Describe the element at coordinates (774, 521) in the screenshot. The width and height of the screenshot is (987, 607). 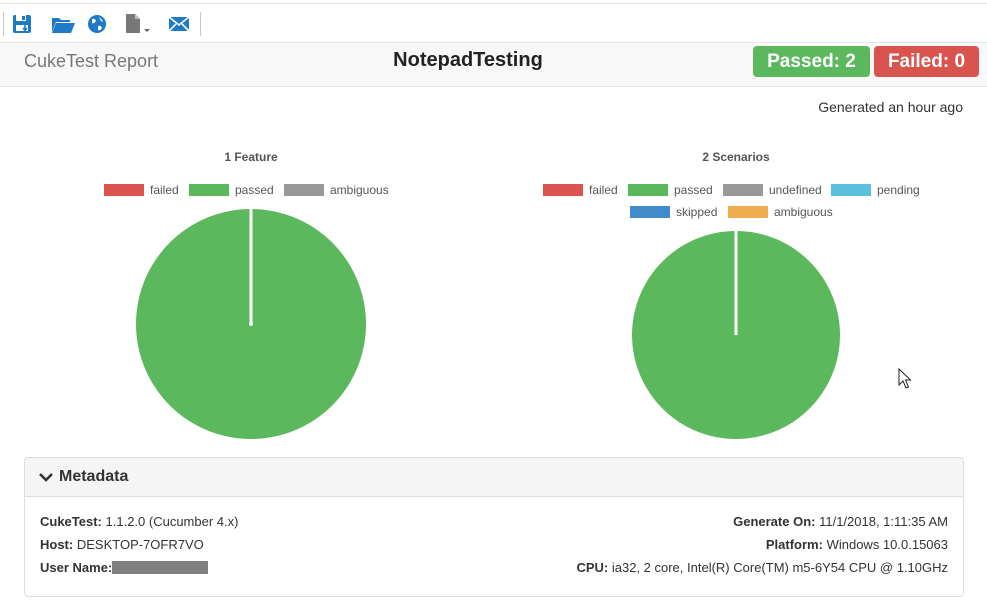
I see `meta-label: Generate On:` at that location.